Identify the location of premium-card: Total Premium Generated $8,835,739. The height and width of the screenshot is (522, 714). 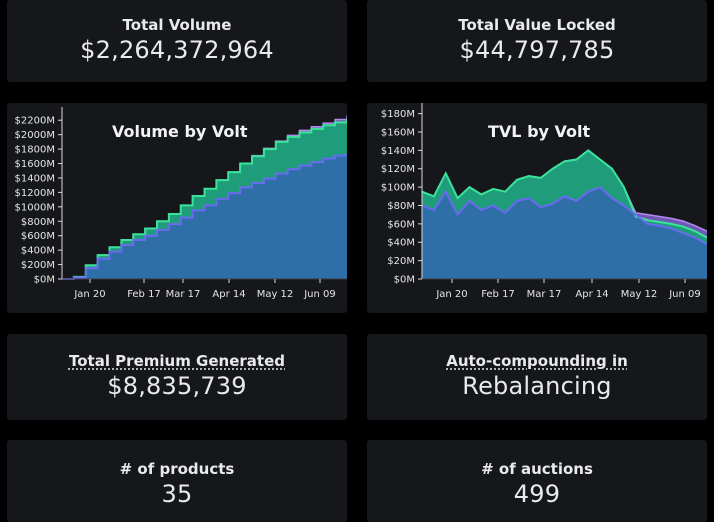
(177, 377).